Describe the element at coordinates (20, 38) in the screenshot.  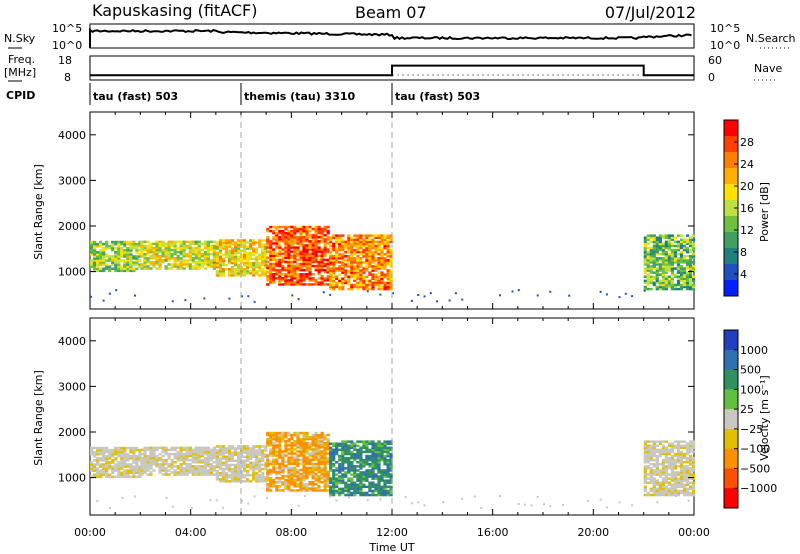
I see `noise-left-label: N.Sky` at that location.